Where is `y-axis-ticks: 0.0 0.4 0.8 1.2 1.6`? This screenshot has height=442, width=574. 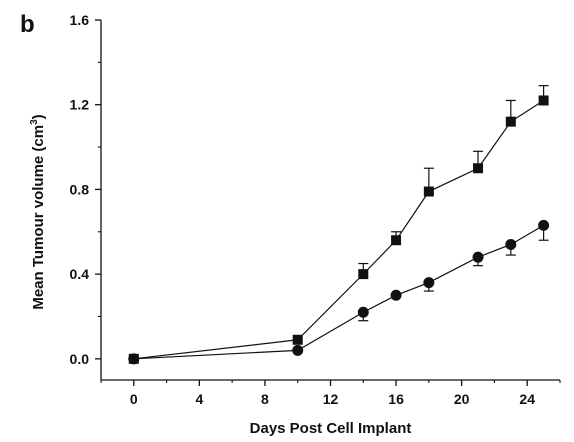 y-axis-ticks: 0.0 0.4 0.8 1.2 1.6 is located at coordinates (85, 189).